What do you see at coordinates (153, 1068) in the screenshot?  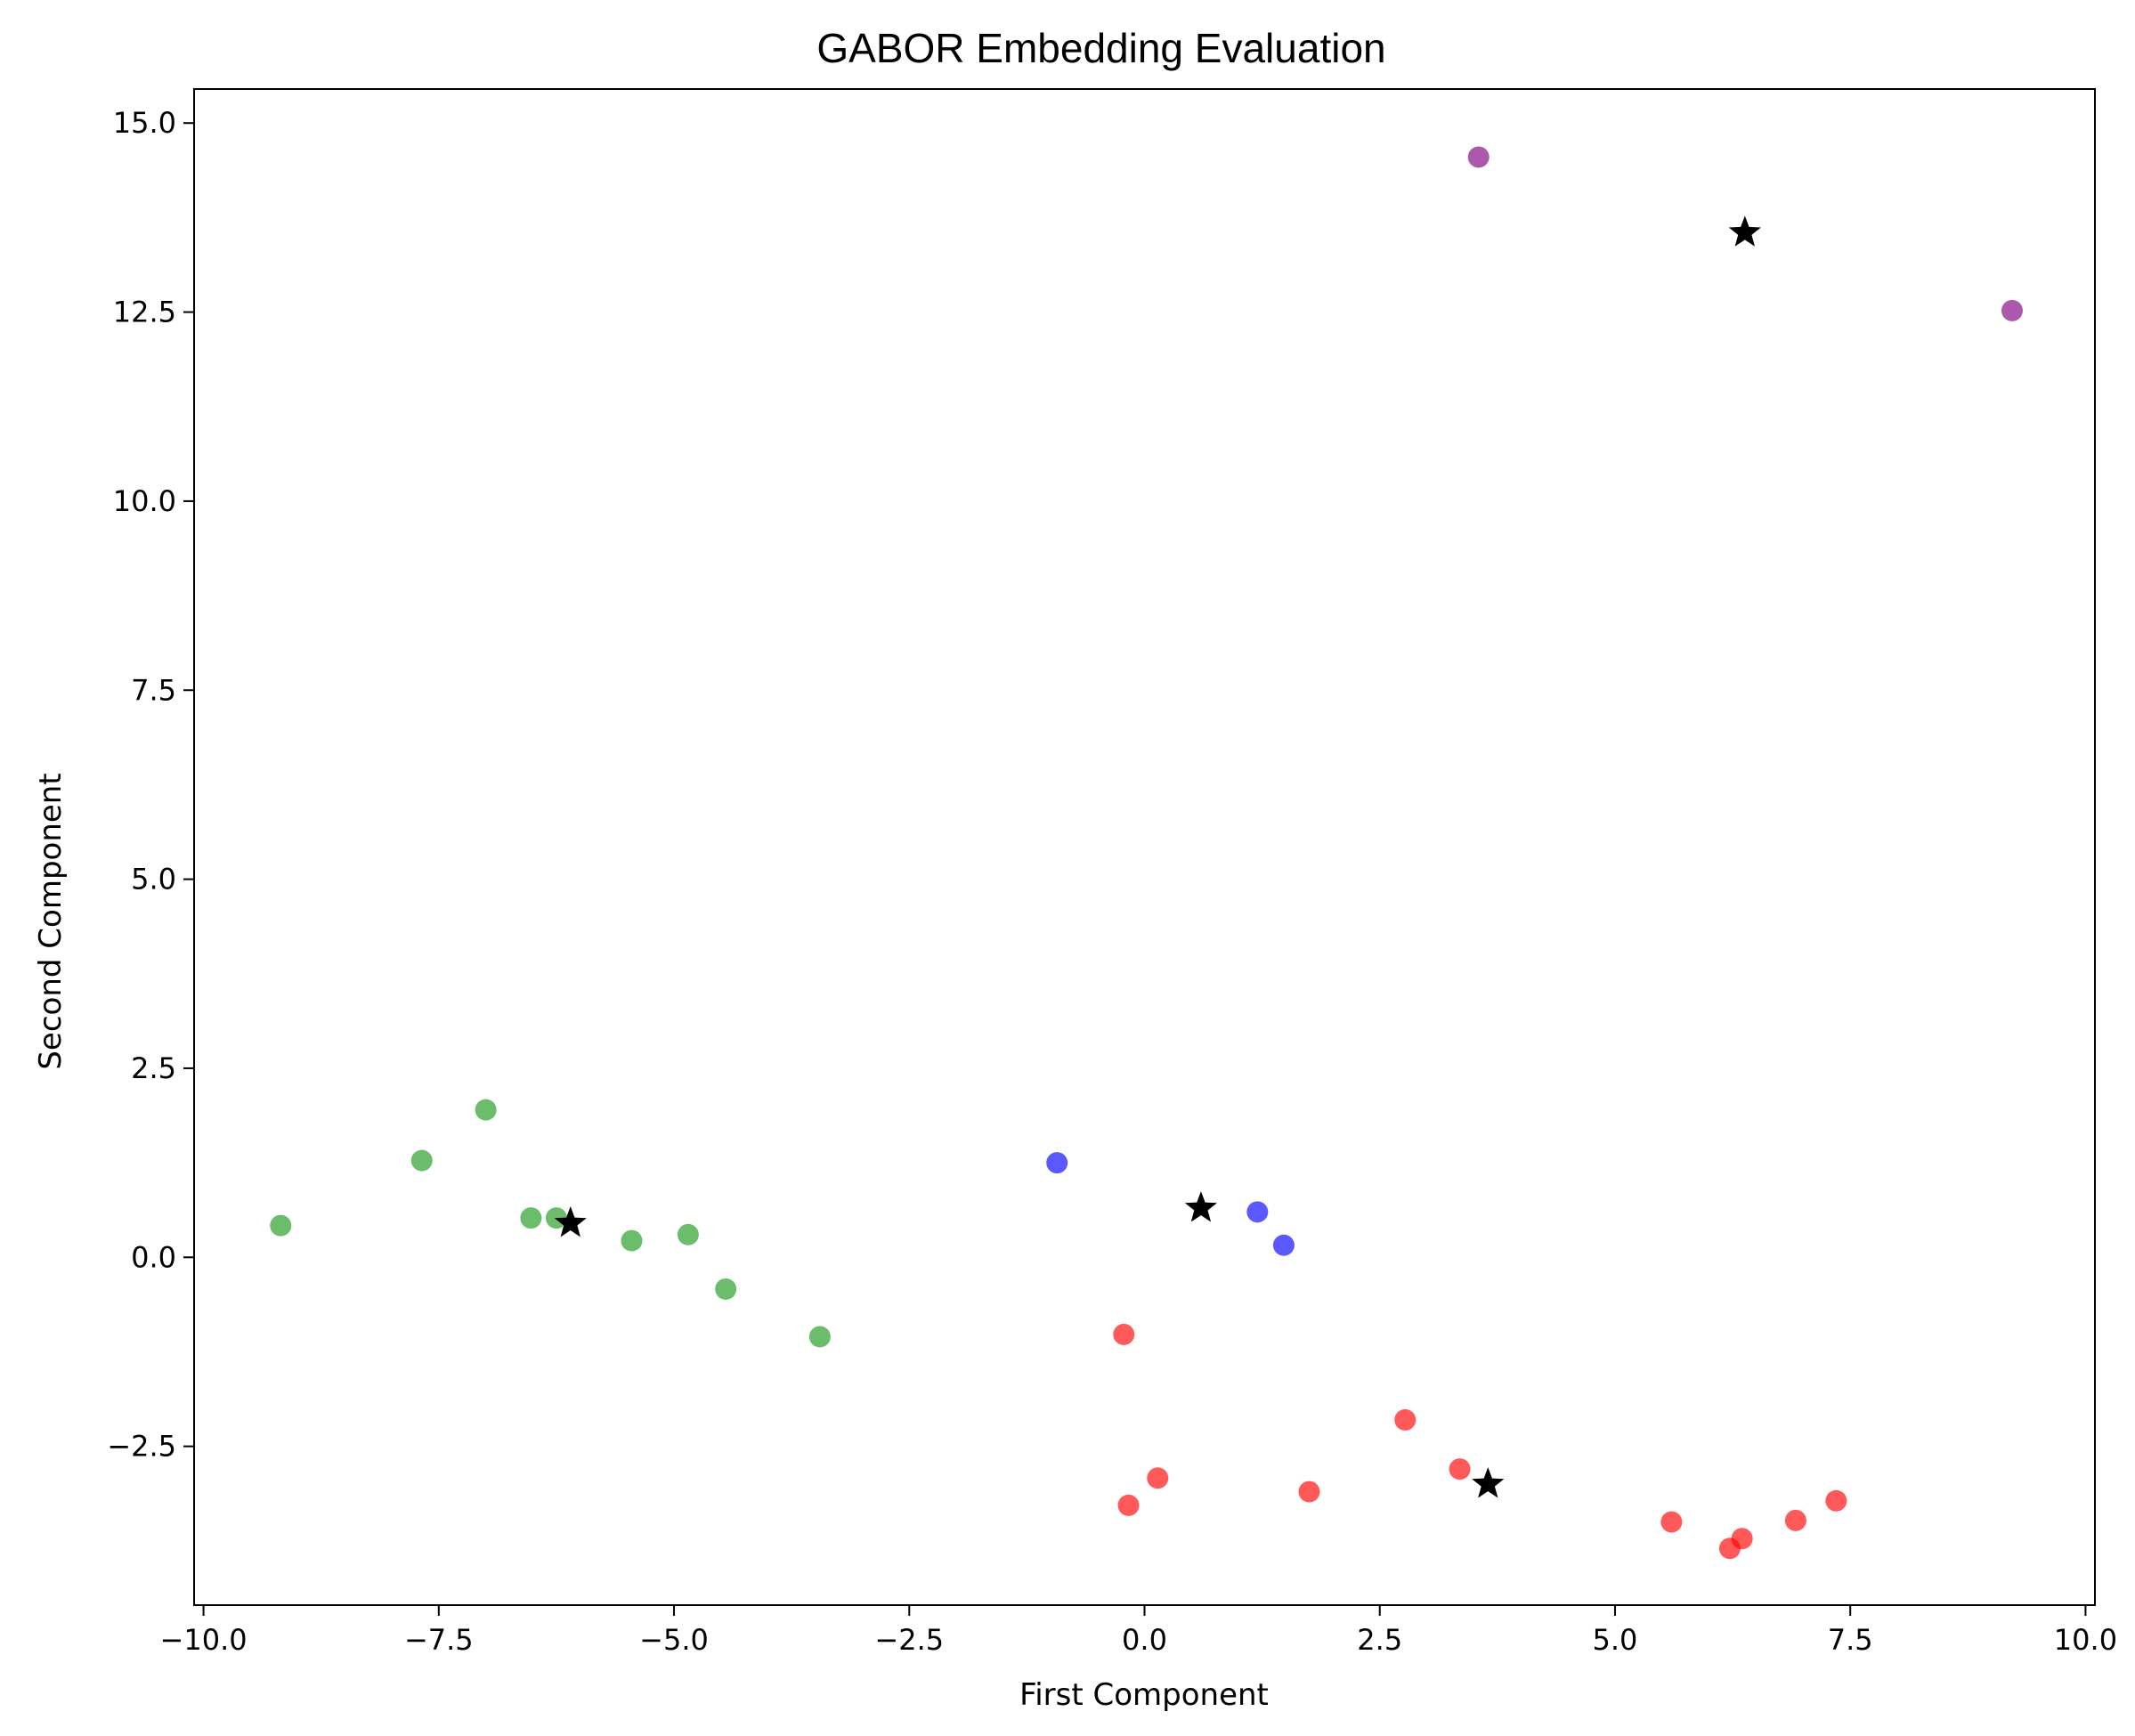 I see `y-tick-label: 2.5` at bounding box center [153, 1068].